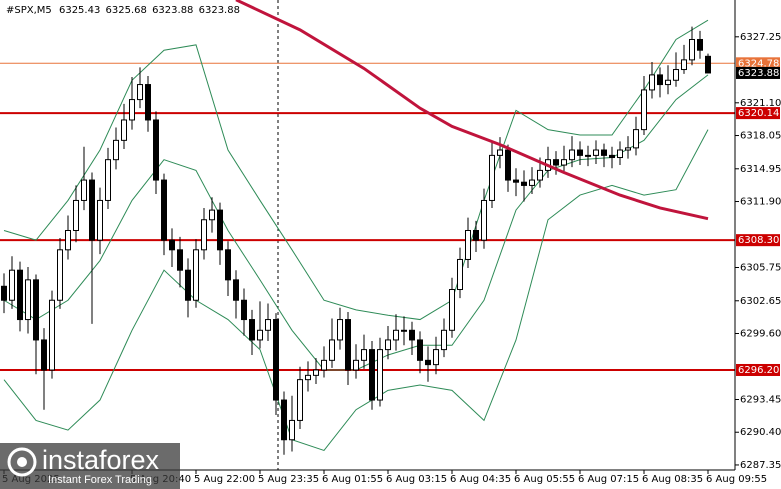  Describe the element at coordinates (219, 10) in the screenshot. I see `header-close: 6323.88` at that location.